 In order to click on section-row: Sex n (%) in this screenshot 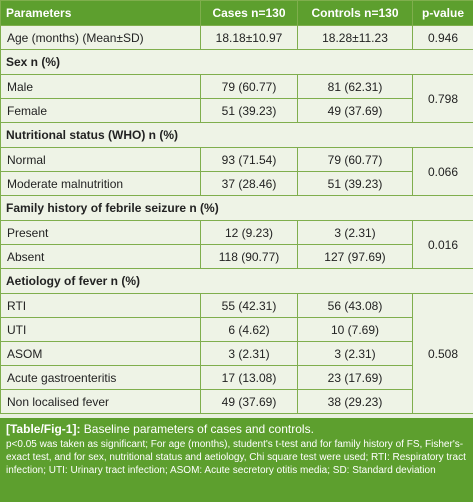, I will do `click(236, 62)`.